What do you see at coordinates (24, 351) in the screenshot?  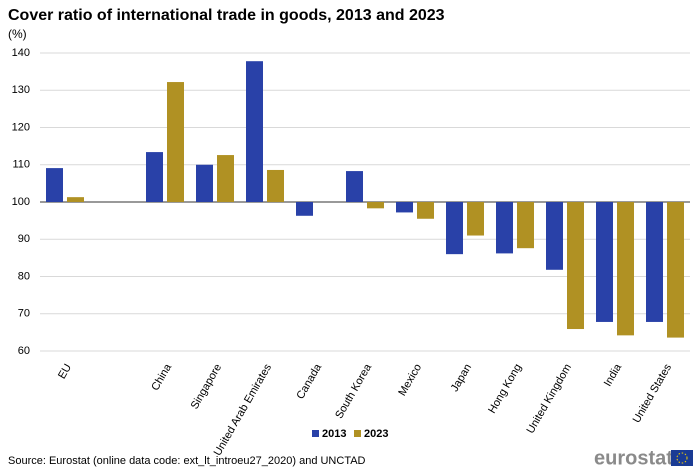 I see `y-tick-label: 60` at bounding box center [24, 351].